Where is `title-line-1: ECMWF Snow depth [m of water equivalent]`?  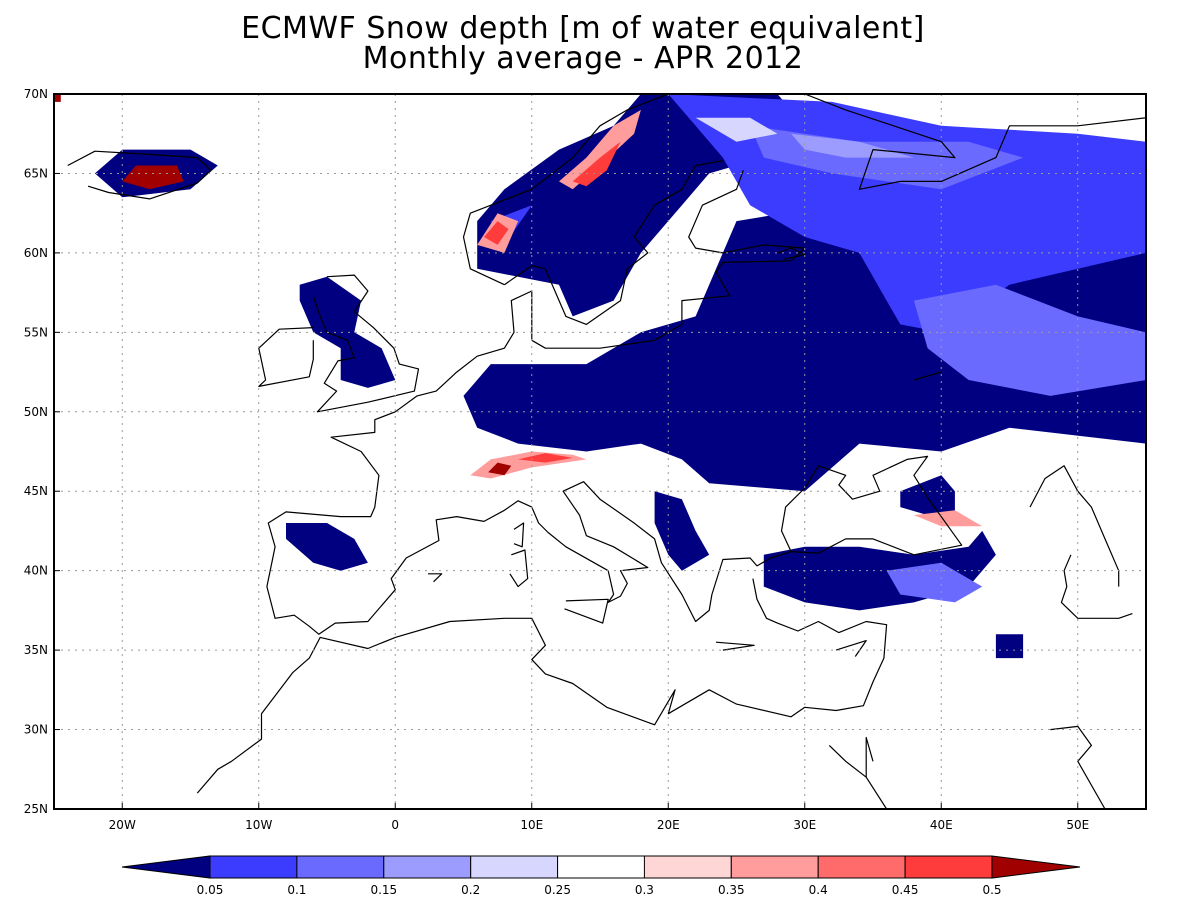
title-line-1: ECMWF Snow depth [m of water equivalent] is located at coordinates (583, 28).